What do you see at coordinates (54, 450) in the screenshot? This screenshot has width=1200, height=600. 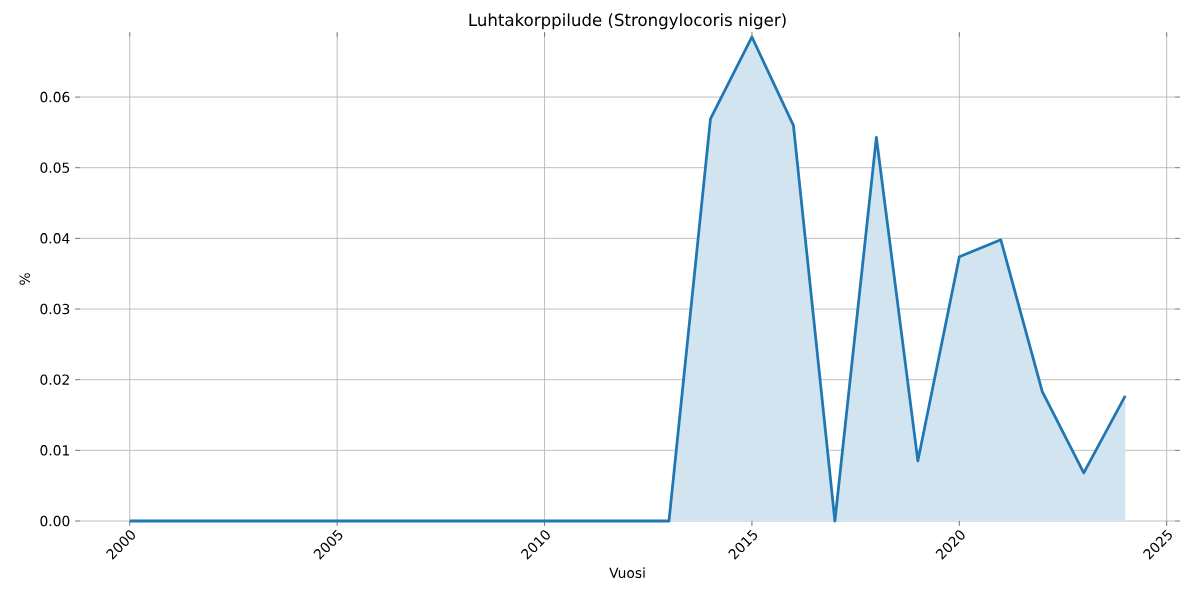 I see `y-tick-label: 0.01` at bounding box center [54, 450].